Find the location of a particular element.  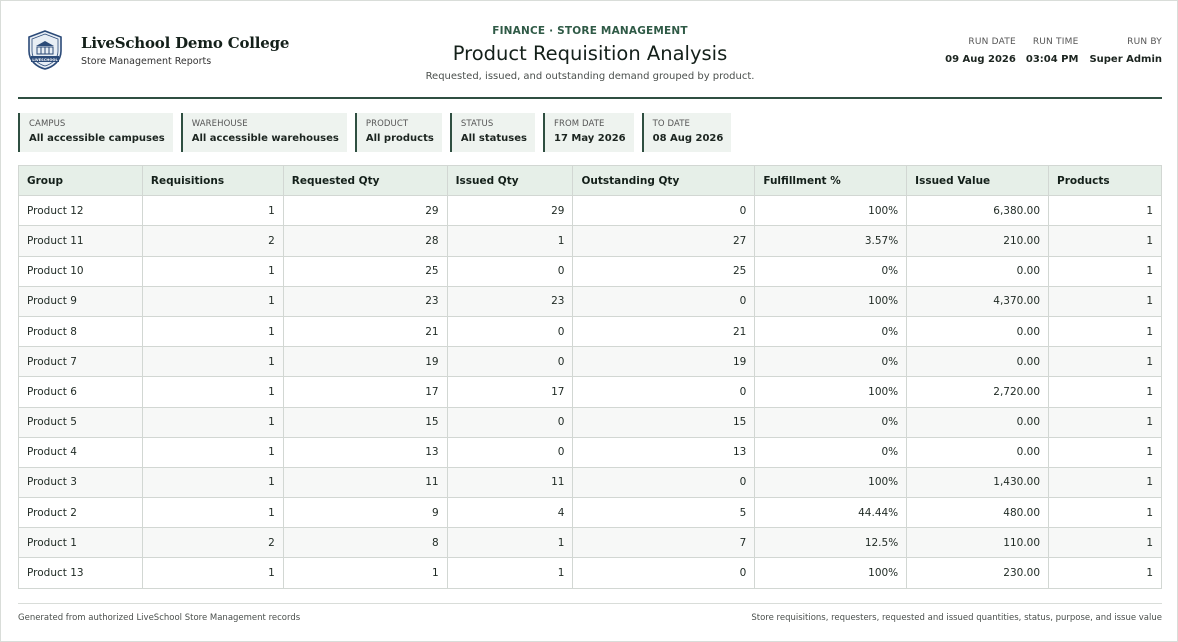

cell-requested-qty: 15 is located at coordinates (365, 422).